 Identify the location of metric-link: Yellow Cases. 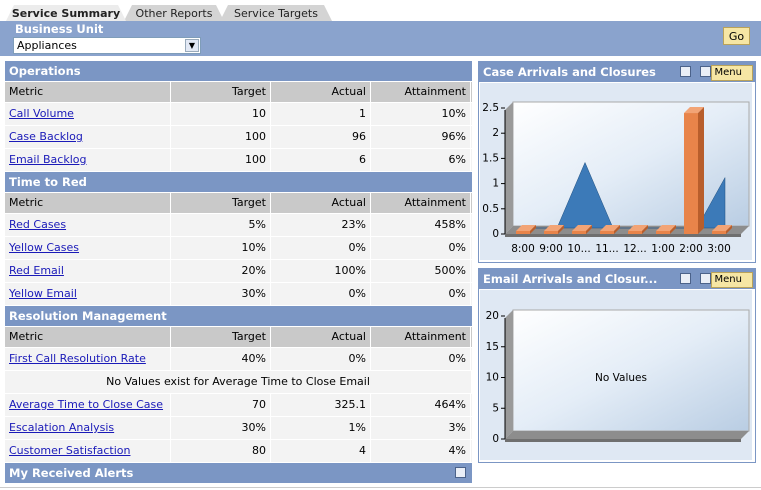
(44, 247).